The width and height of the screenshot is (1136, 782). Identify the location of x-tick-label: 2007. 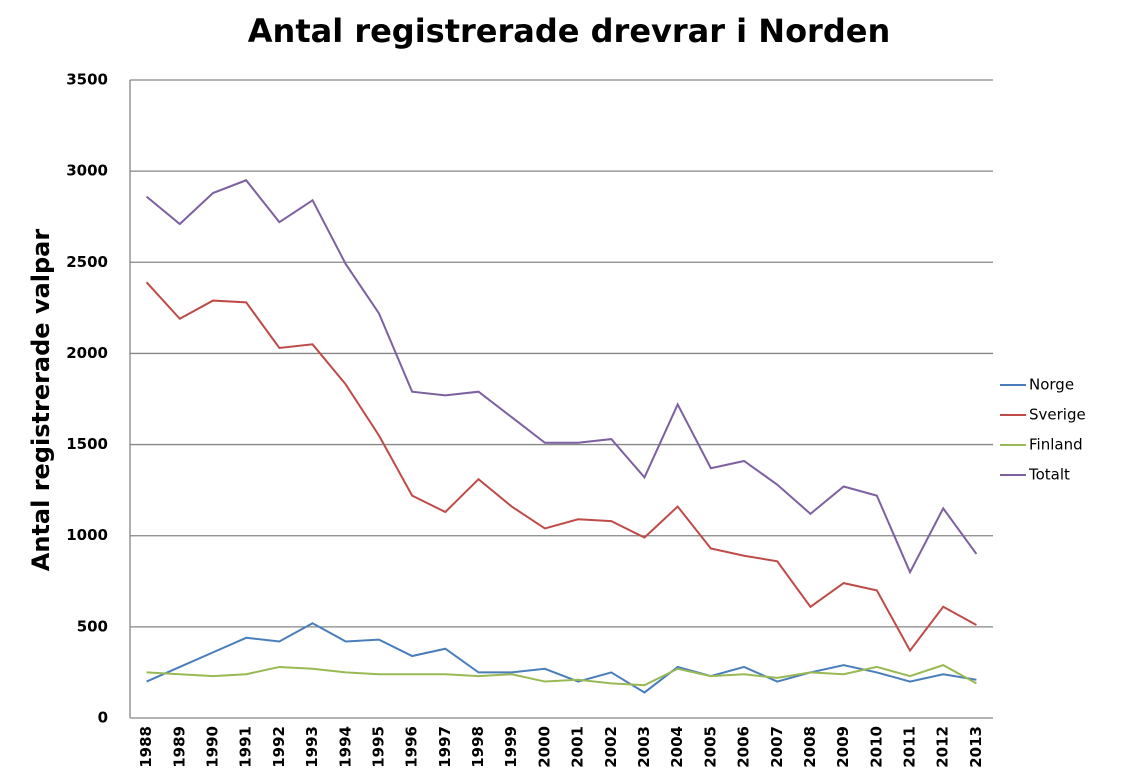
(777, 747).